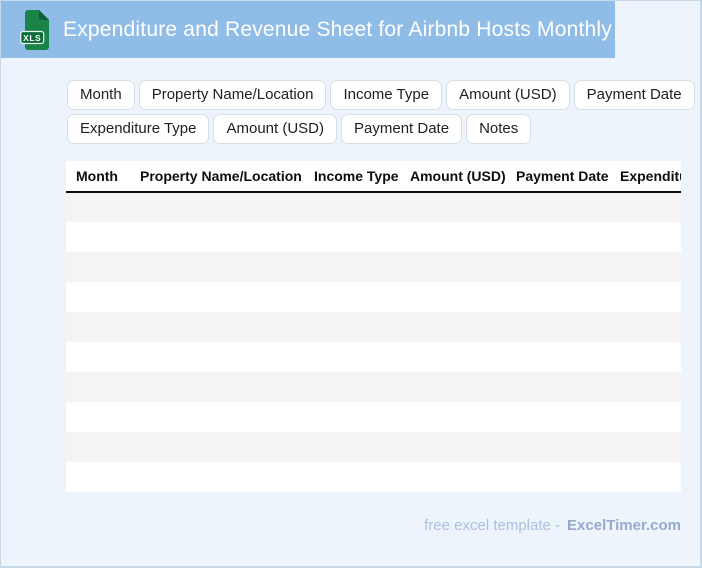  Describe the element at coordinates (624, 525) in the screenshot. I see `brand-link: ExcelTimer.com` at that location.